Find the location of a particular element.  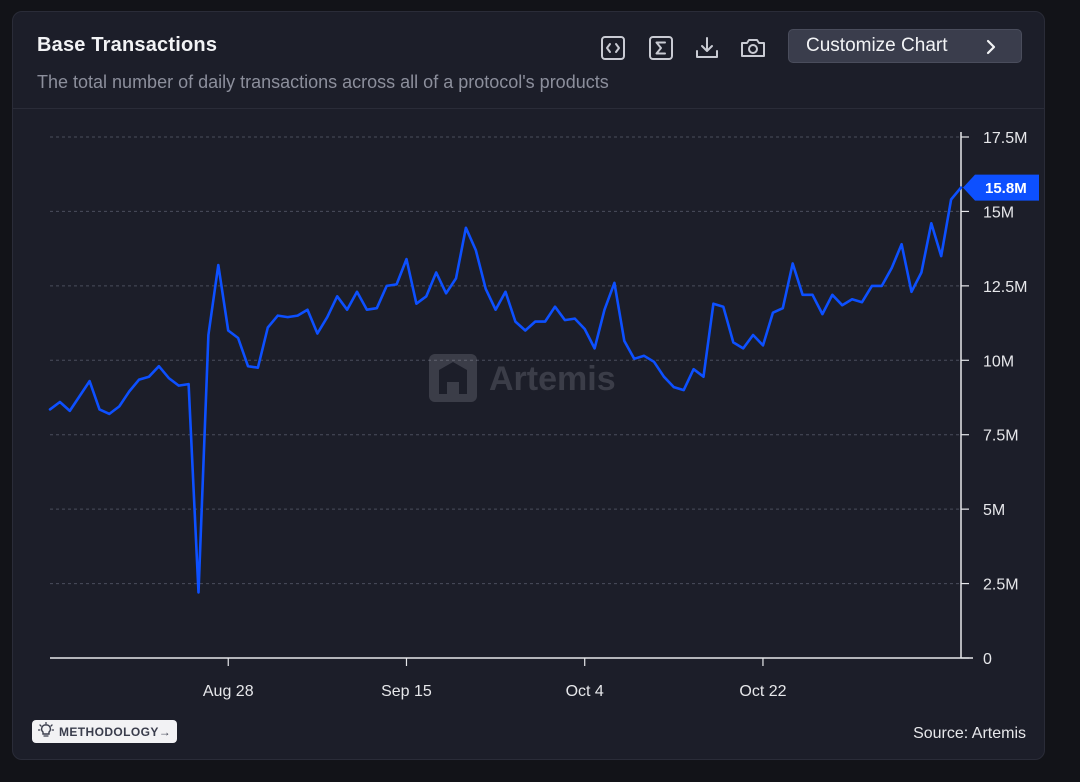

y-tick-label-7: 17.5M is located at coordinates (1005, 138).